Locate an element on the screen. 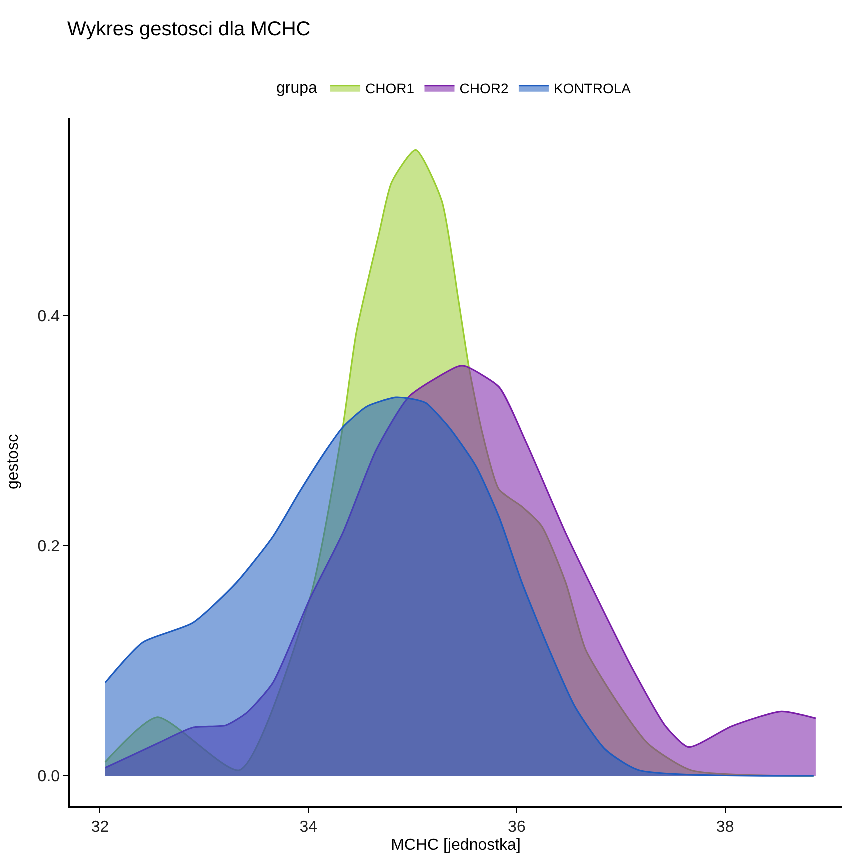 The image size is (844, 858). y-tick-label: 0.0 is located at coordinates (49, 777).